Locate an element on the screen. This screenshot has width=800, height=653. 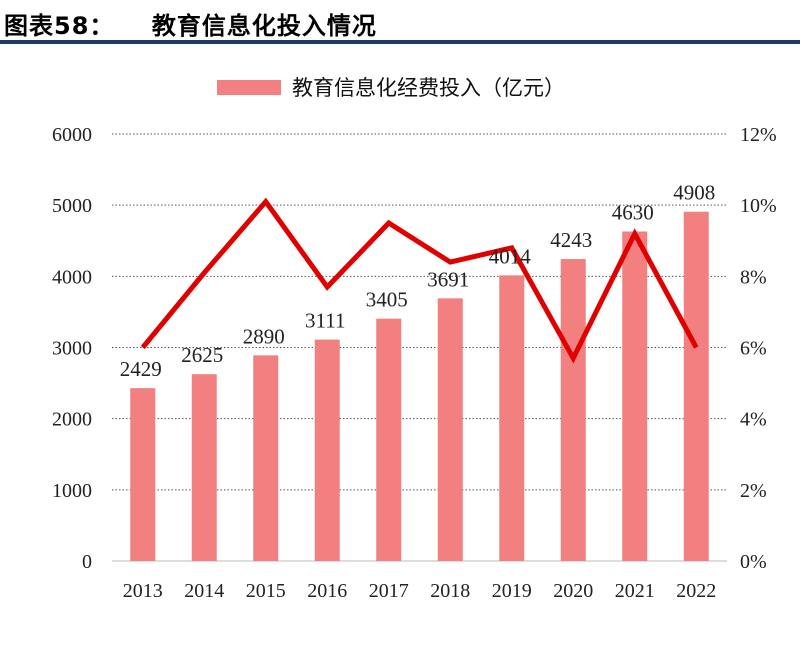
legend-swatch-bar is located at coordinates (249, 87).